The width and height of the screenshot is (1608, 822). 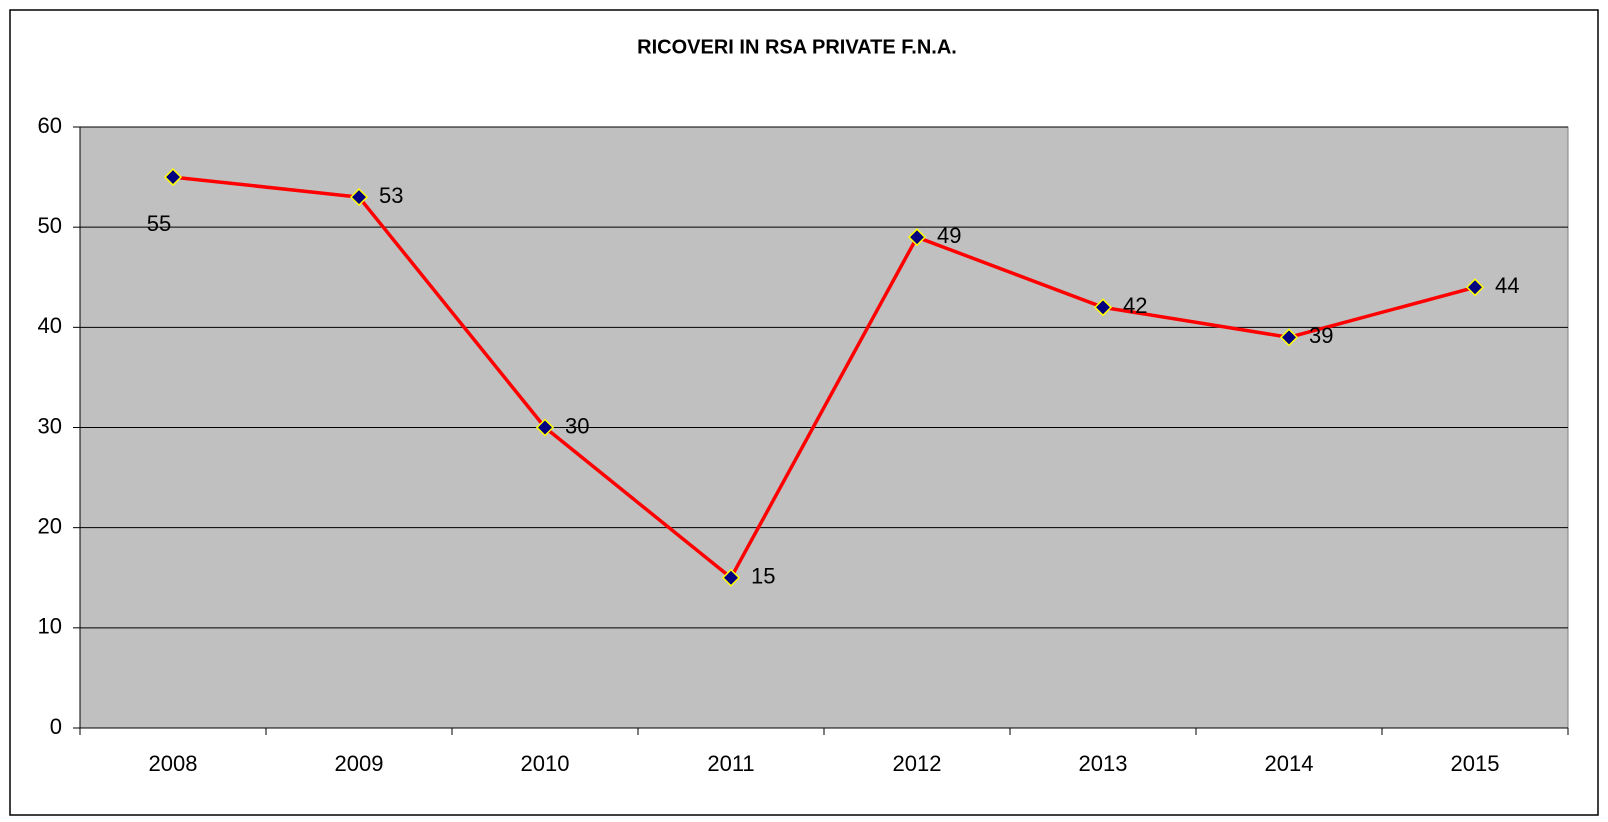 What do you see at coordinates (1475, 763) in the screenshot?
I see `x-tick-label: 2015` at bounding box center [1475, 763].